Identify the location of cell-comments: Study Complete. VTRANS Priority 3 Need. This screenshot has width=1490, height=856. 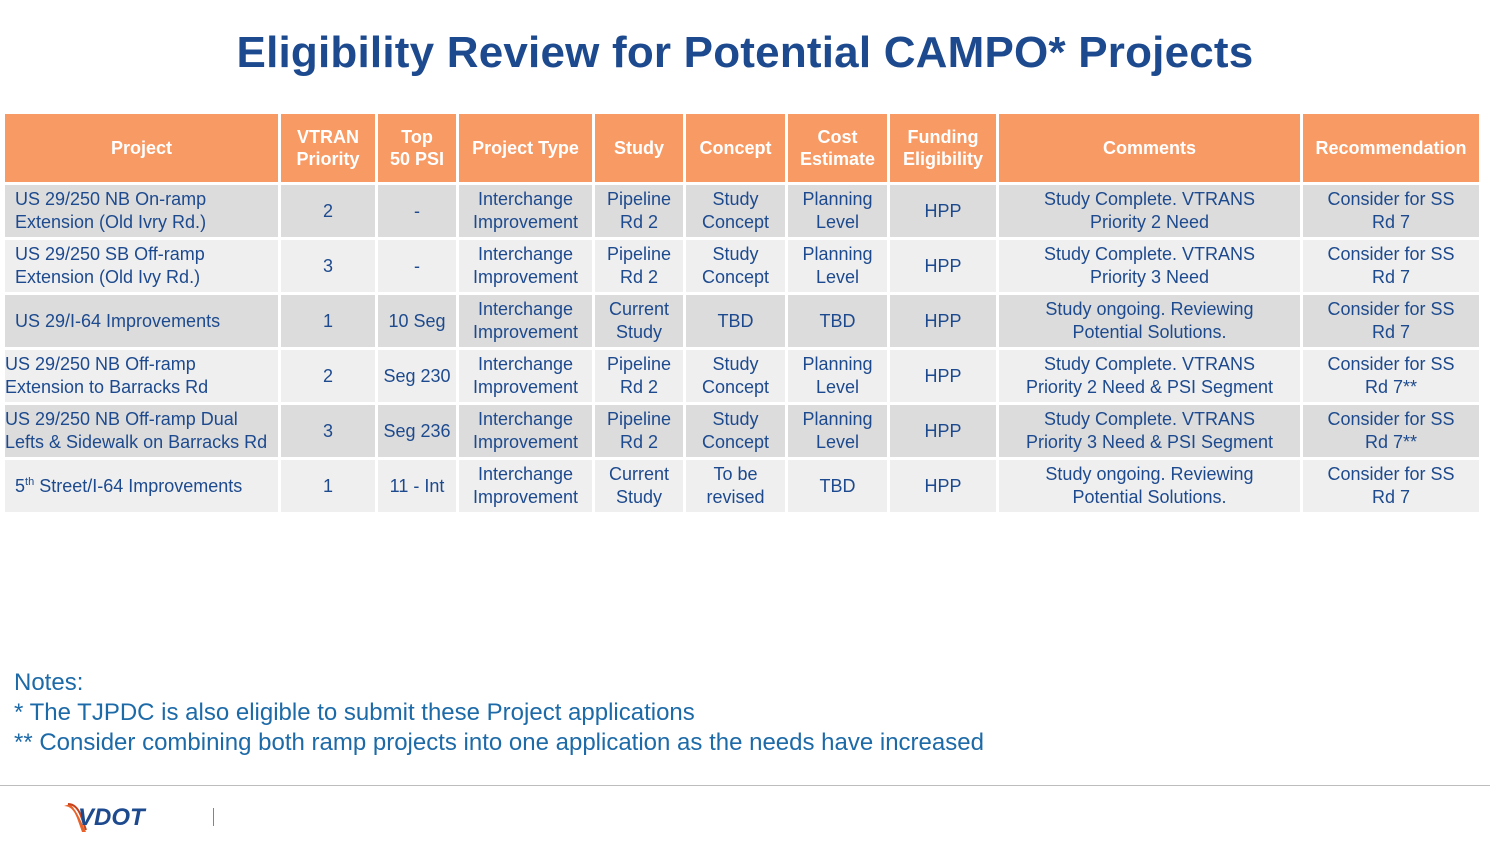
(1149, 266).